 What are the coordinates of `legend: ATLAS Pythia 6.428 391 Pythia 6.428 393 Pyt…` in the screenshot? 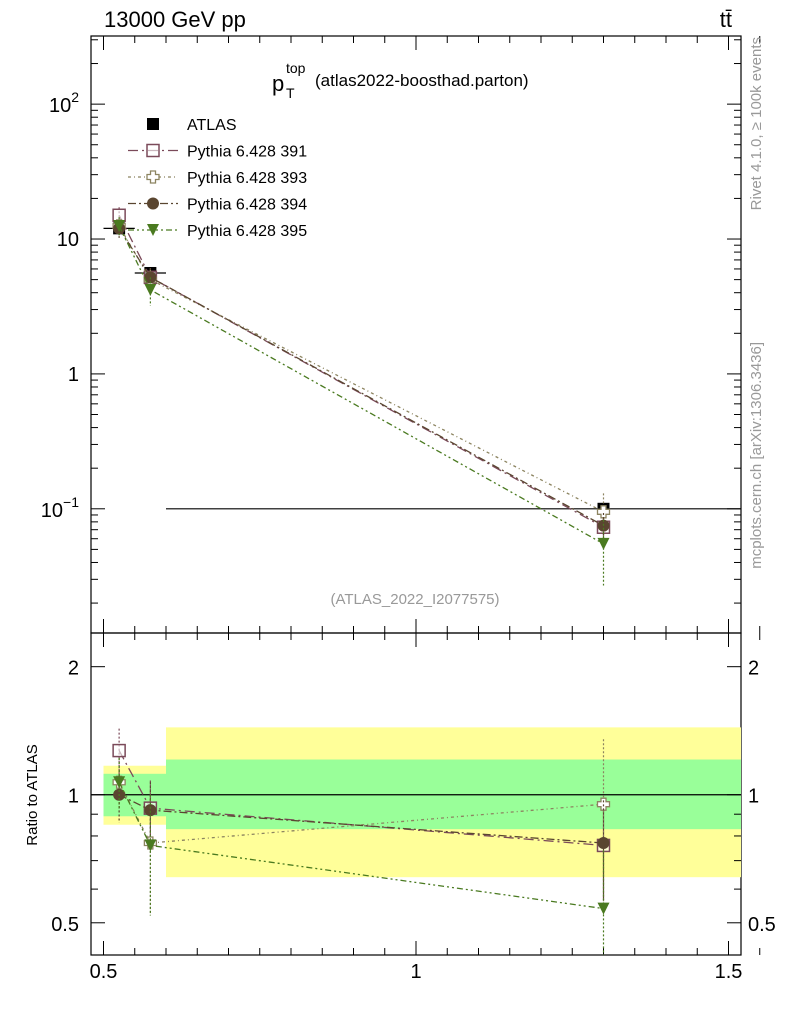 It's located at (217, 178).